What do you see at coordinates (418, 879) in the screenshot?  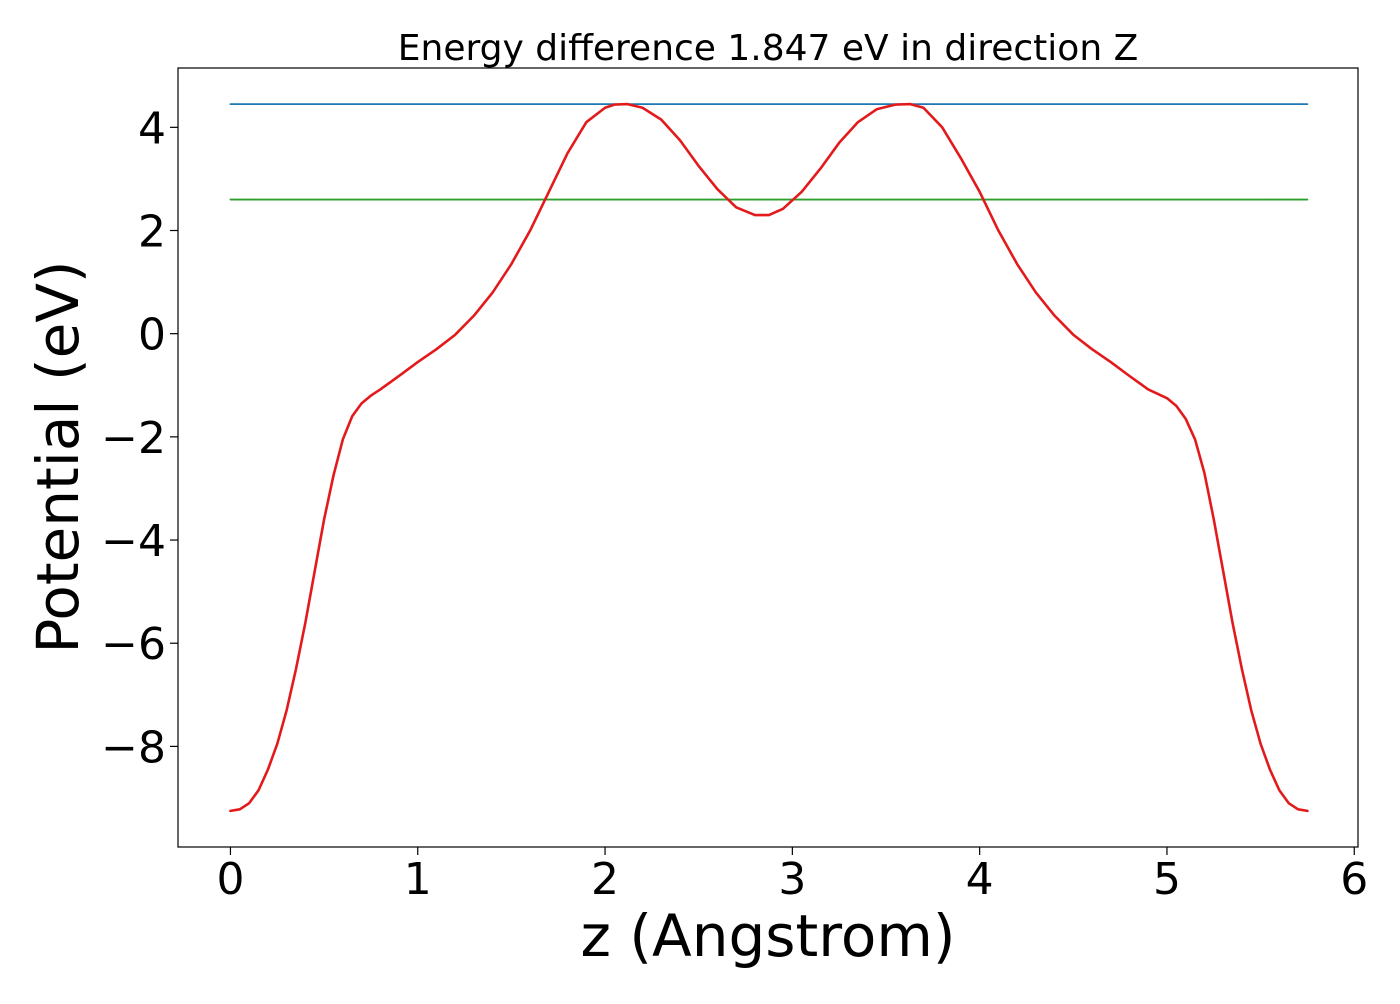 I see `x-tick-label: 1` at bounding box center [418, 879].